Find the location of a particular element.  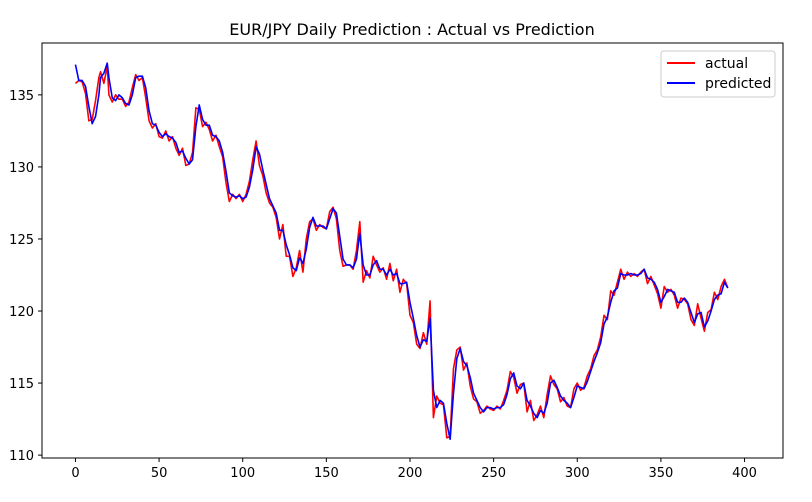

y-tick-label: 115 is located at coordinates (21, 384).